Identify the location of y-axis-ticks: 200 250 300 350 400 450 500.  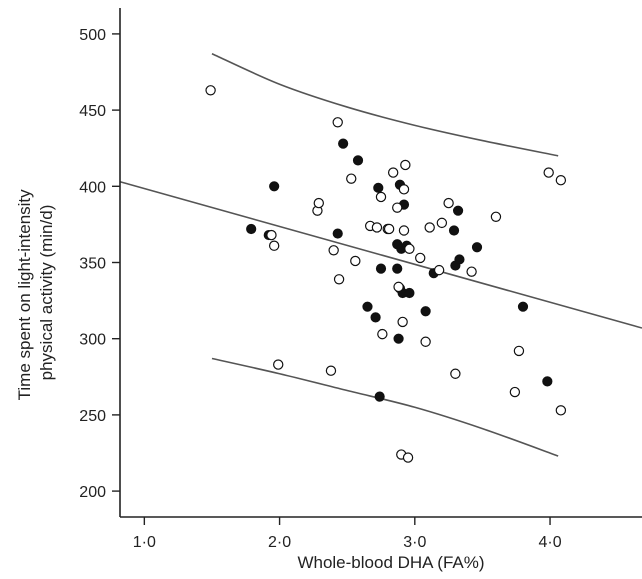
(99, 264).